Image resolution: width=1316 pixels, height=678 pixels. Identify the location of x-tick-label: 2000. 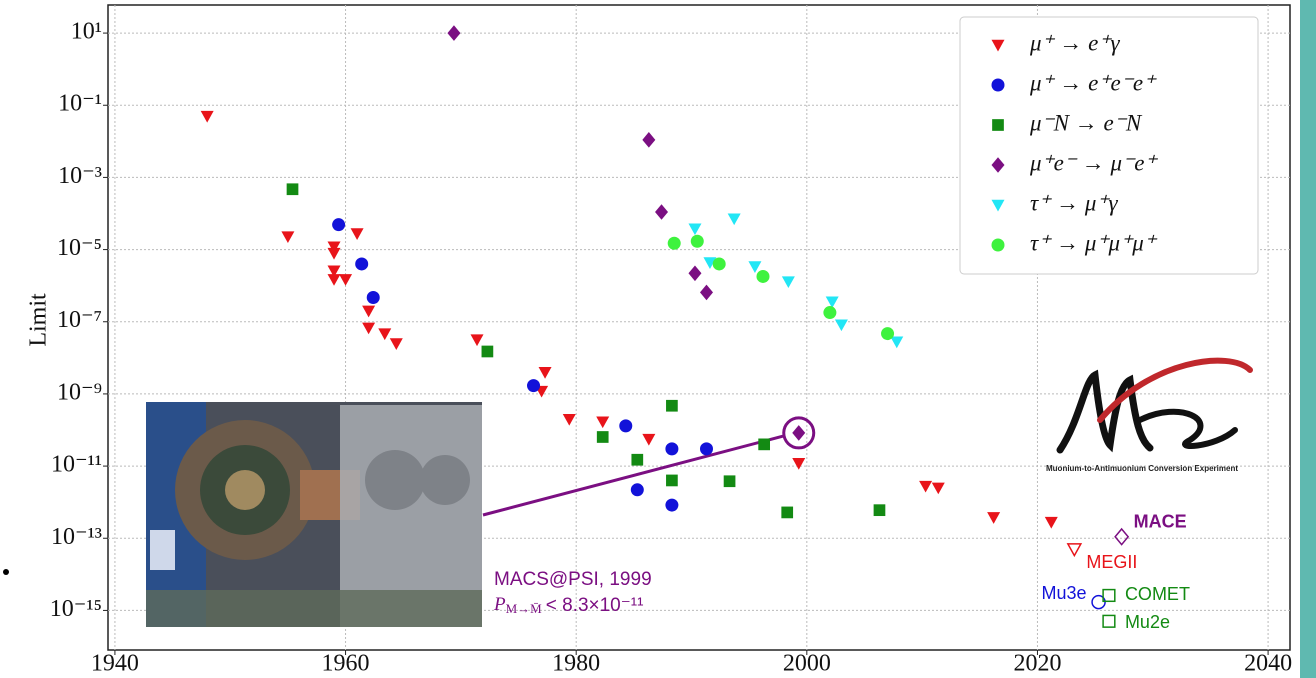
(807, 664).